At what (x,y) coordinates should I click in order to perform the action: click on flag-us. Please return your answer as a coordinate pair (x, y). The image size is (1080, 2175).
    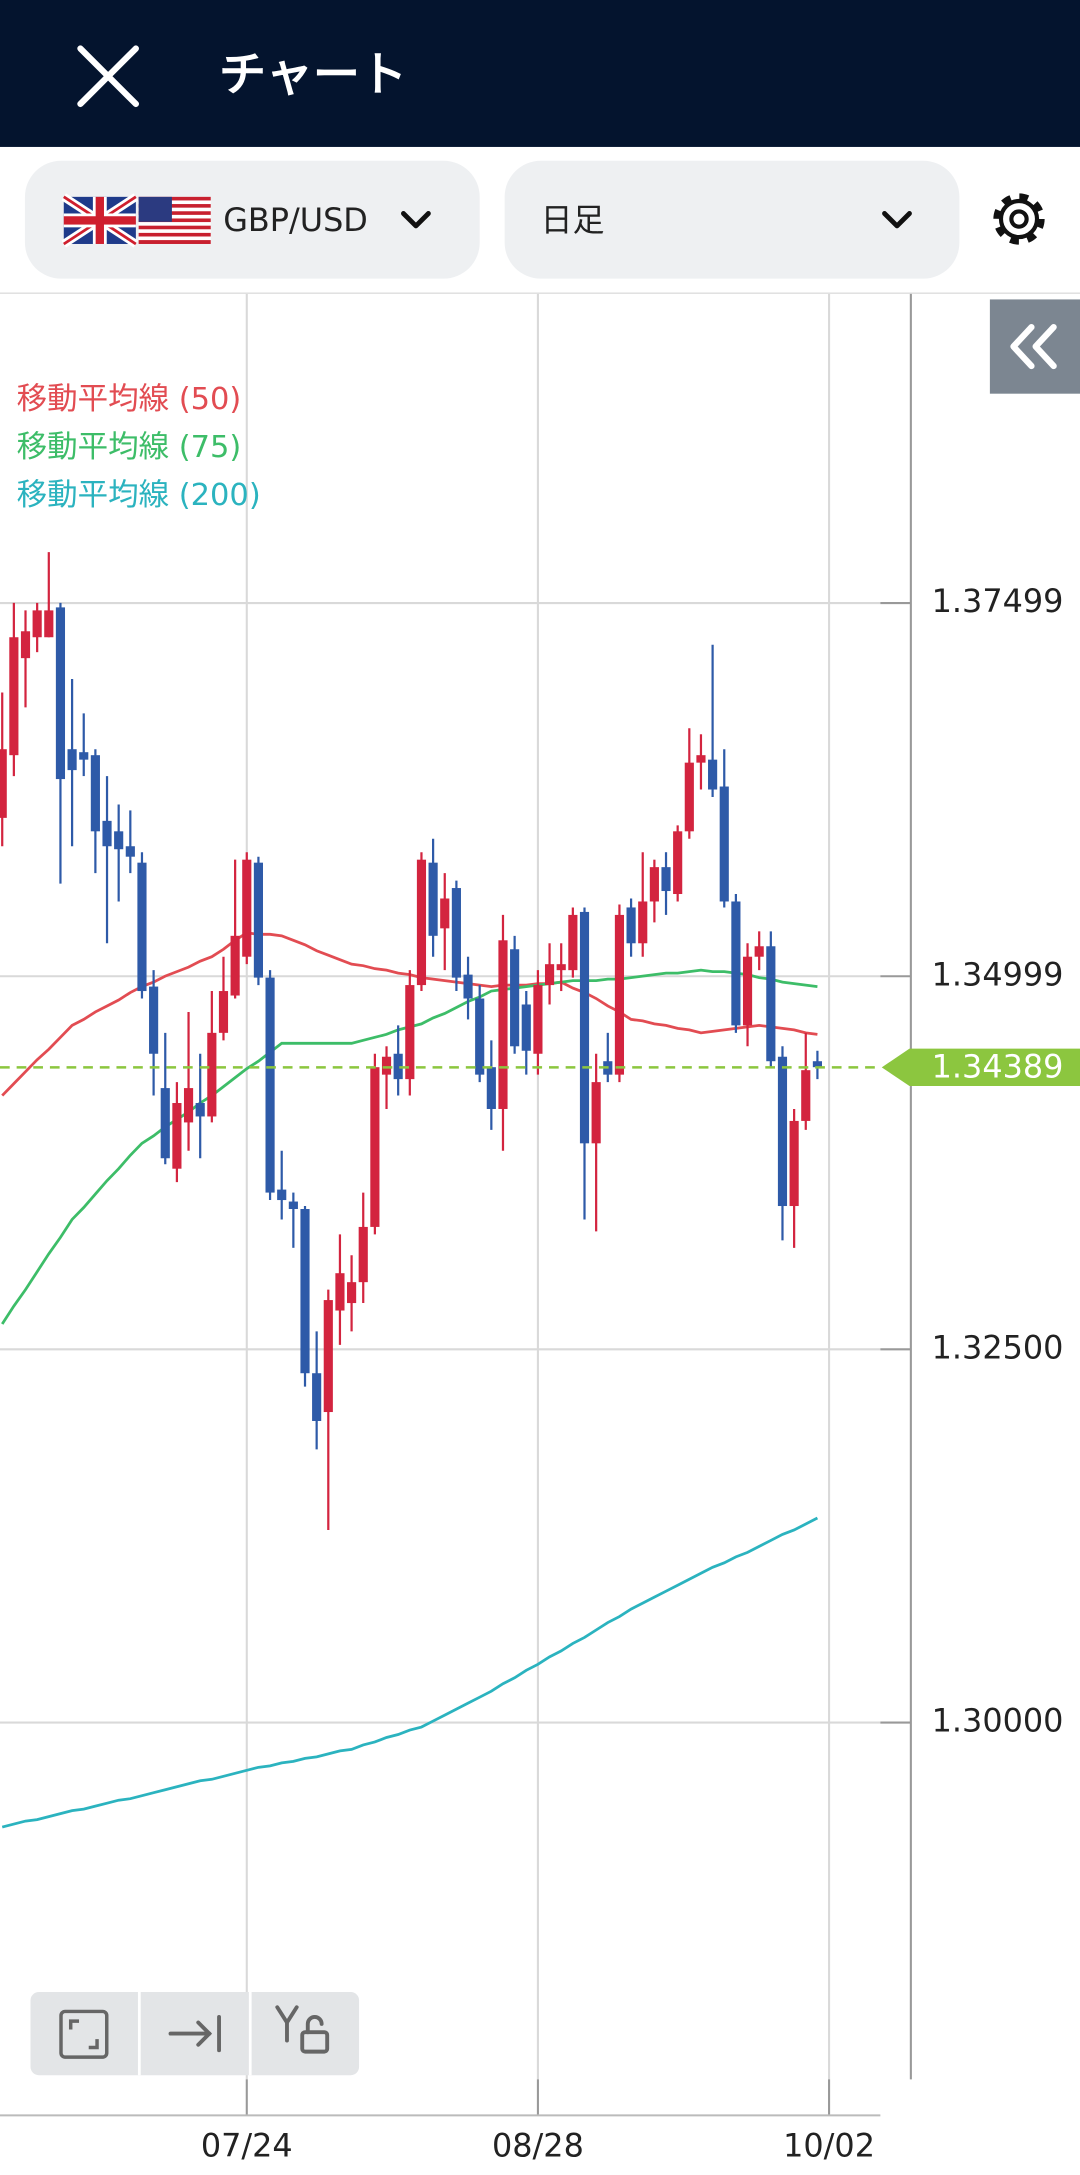
    Looking at the image, I should click on (174, 220).